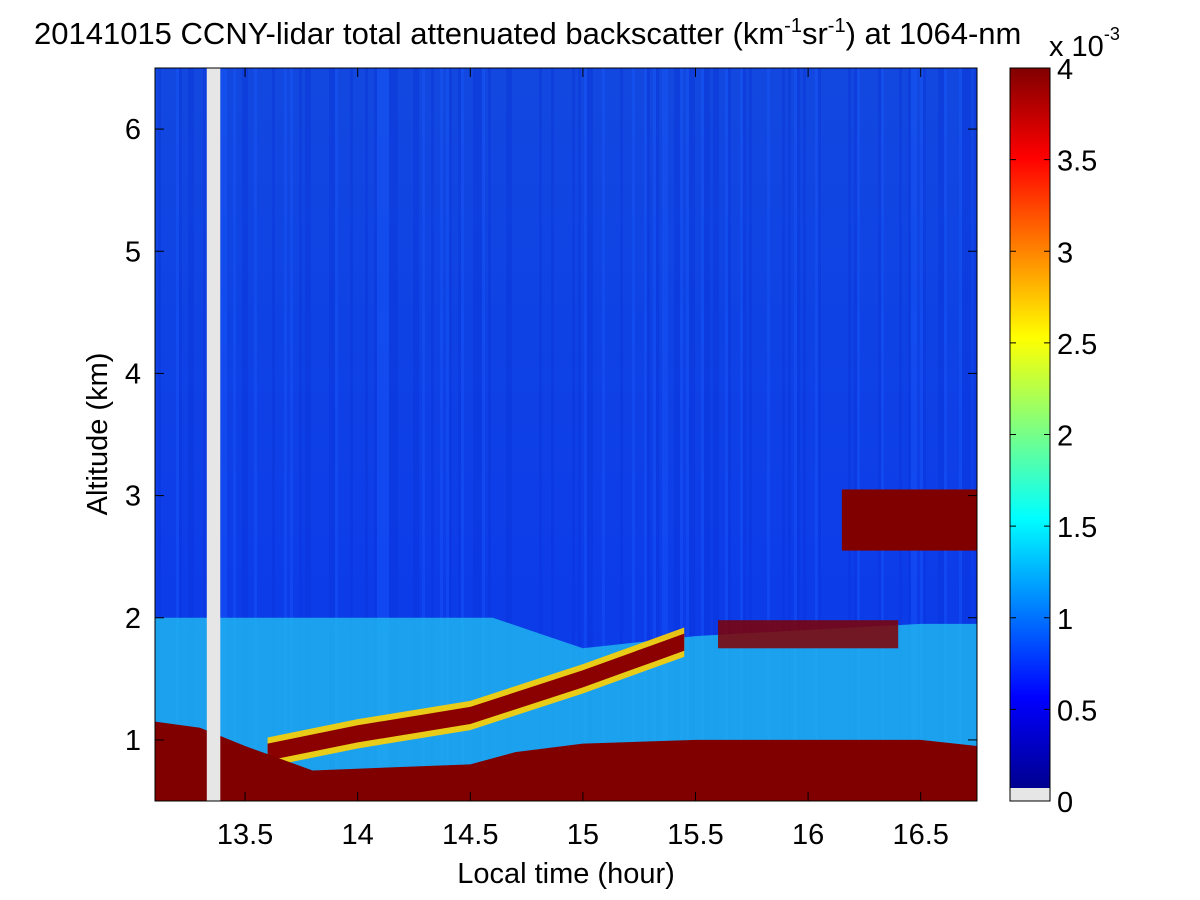  I want to click on colorbar-tick-label: 2.5, so click(1077, 345).